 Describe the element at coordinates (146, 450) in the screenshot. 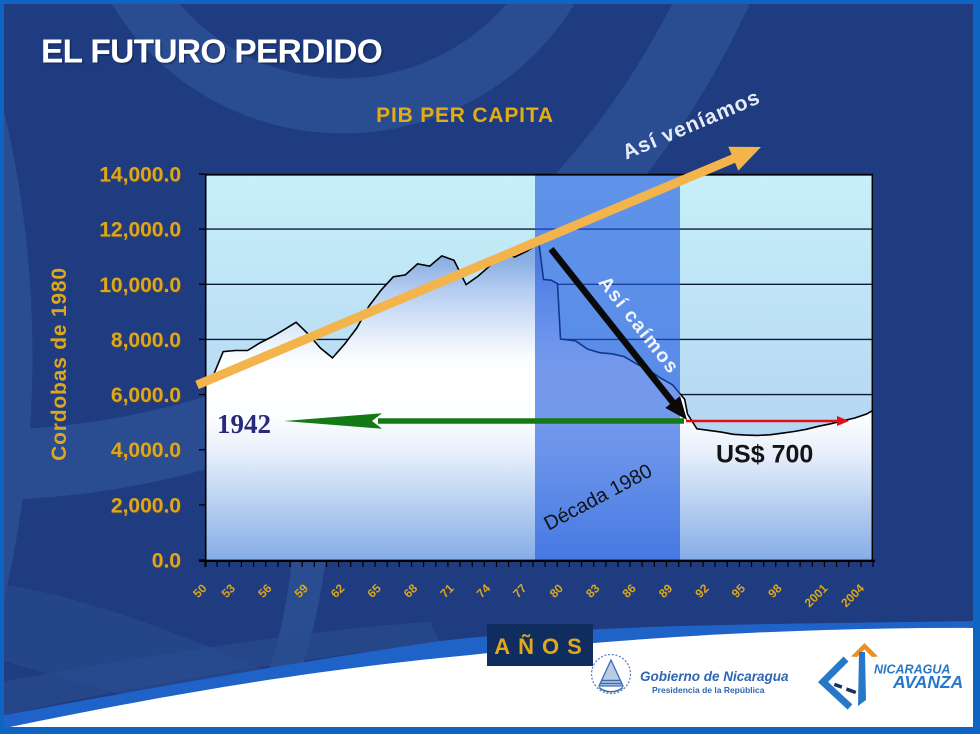

I see `svg-text: 4,000.0` at that location.